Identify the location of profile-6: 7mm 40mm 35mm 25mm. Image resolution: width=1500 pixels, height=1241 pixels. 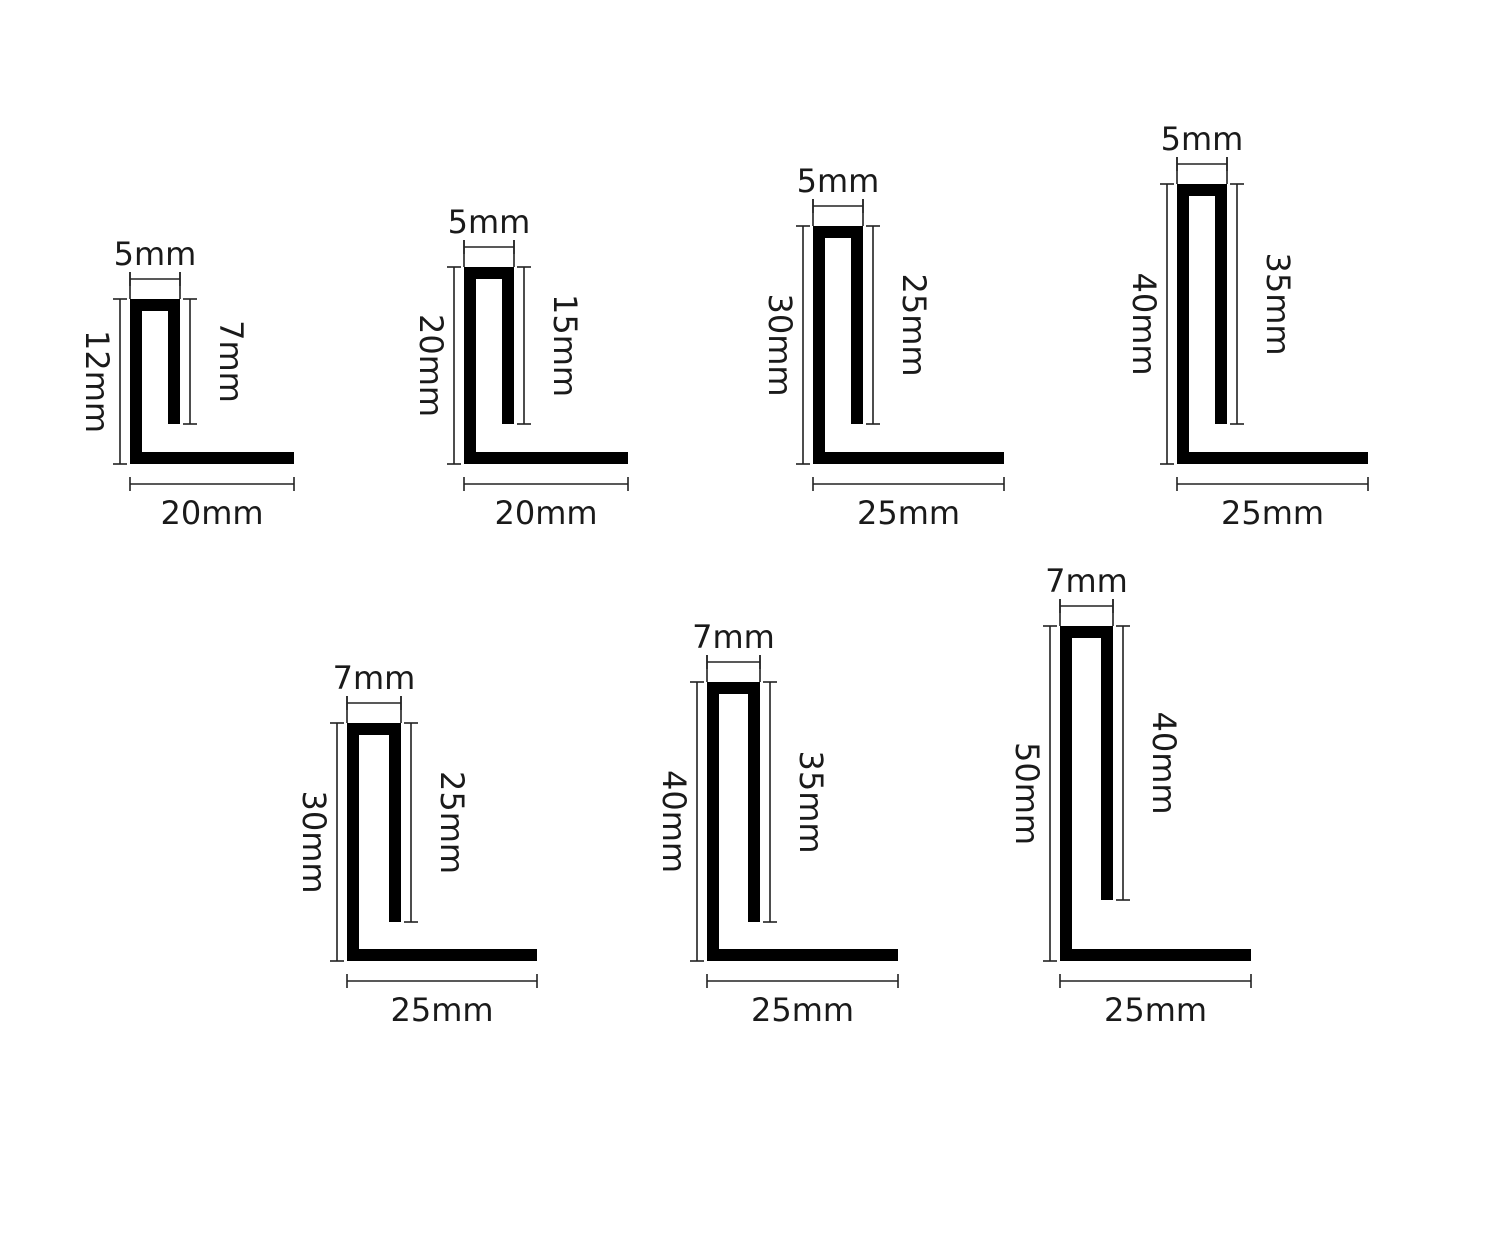
(777, 823).